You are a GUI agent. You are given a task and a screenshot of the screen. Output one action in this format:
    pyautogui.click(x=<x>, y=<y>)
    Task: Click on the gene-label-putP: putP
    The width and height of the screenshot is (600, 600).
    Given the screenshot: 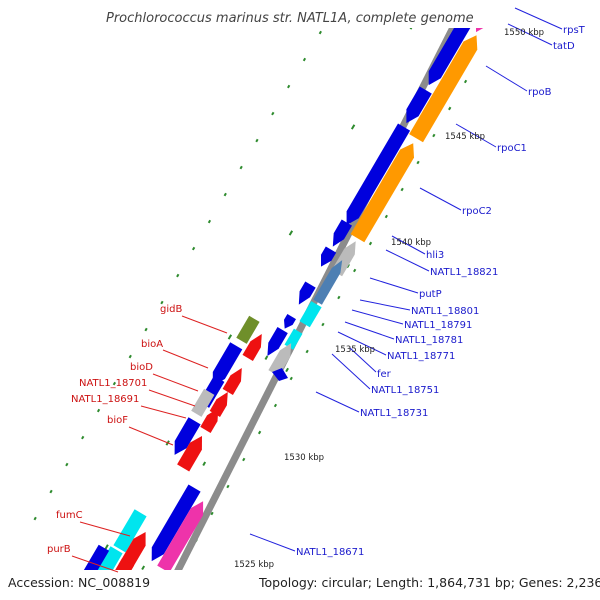 What is the action you would take?
    pyautogui.click(x=430, y=294)
    